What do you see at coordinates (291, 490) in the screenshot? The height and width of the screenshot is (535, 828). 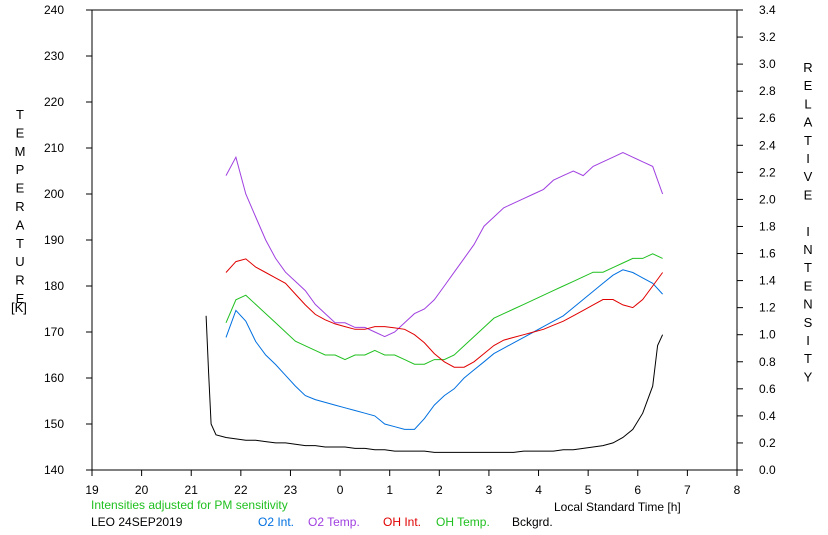 I see `x-tick-label: 23` at bounding box center [291, 490].